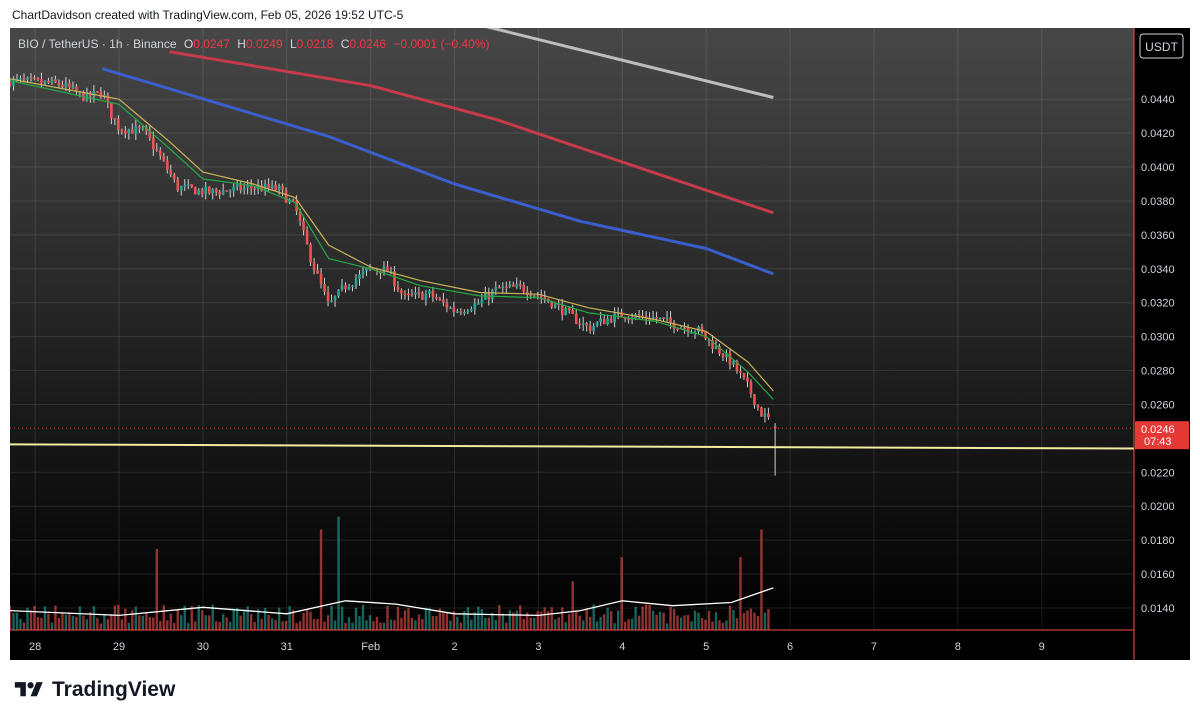  Describe the element at coordinates (706, 647) in the screenshot. I see `x-tick-label: 5` at that location.